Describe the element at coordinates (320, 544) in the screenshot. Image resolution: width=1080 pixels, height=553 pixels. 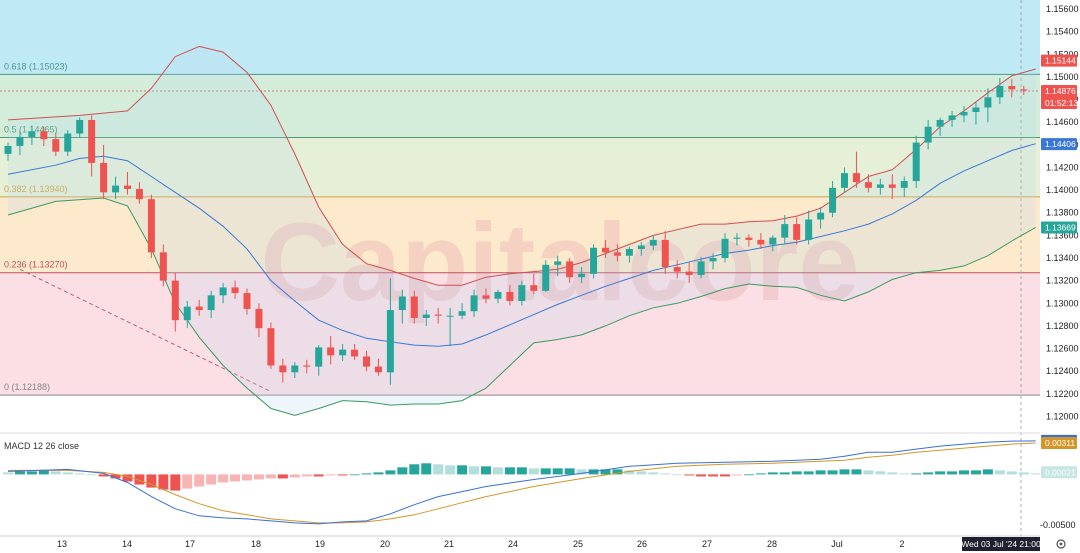
I see `time-tick-label: 19` at that location.